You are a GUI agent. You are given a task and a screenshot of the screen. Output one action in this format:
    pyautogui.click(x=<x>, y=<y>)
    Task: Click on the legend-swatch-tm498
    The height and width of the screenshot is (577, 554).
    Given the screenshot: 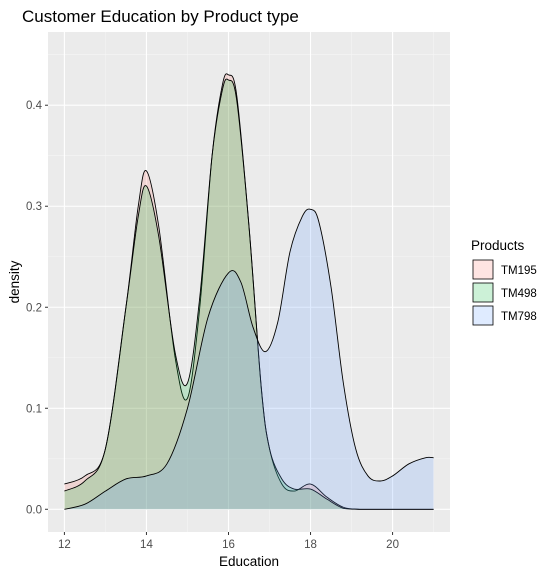 What is the action you would take?
    pyautogui.click(x=483, y=292)
    